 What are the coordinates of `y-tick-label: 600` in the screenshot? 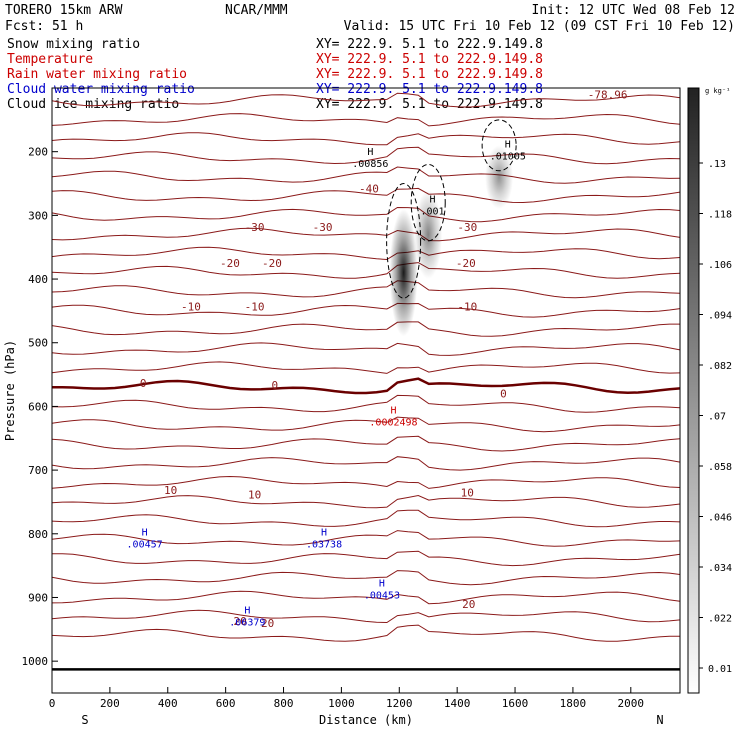 It's located at (38, 406).